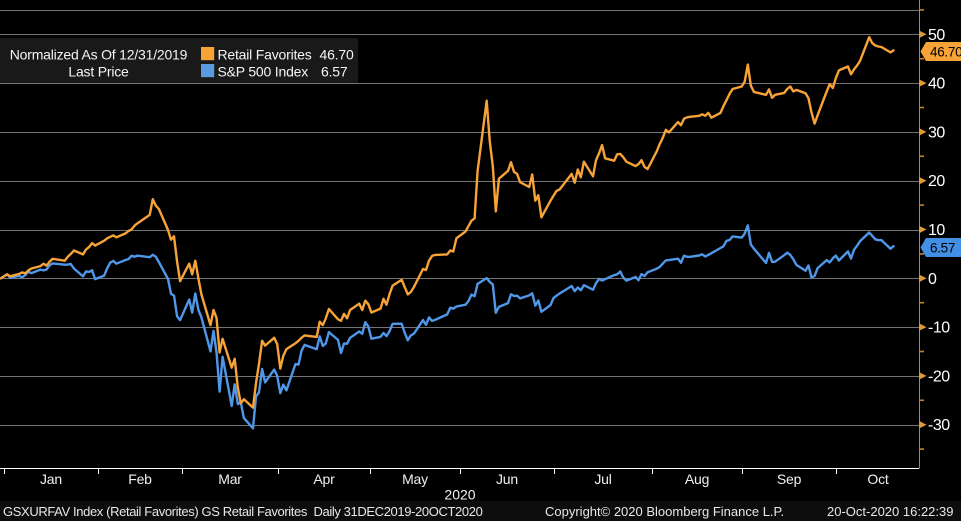 This screenshot has width=961, height=521. Describe the element at coordinates (877, 479) in the screenshot. I see `svg-text: Oct` at that location.